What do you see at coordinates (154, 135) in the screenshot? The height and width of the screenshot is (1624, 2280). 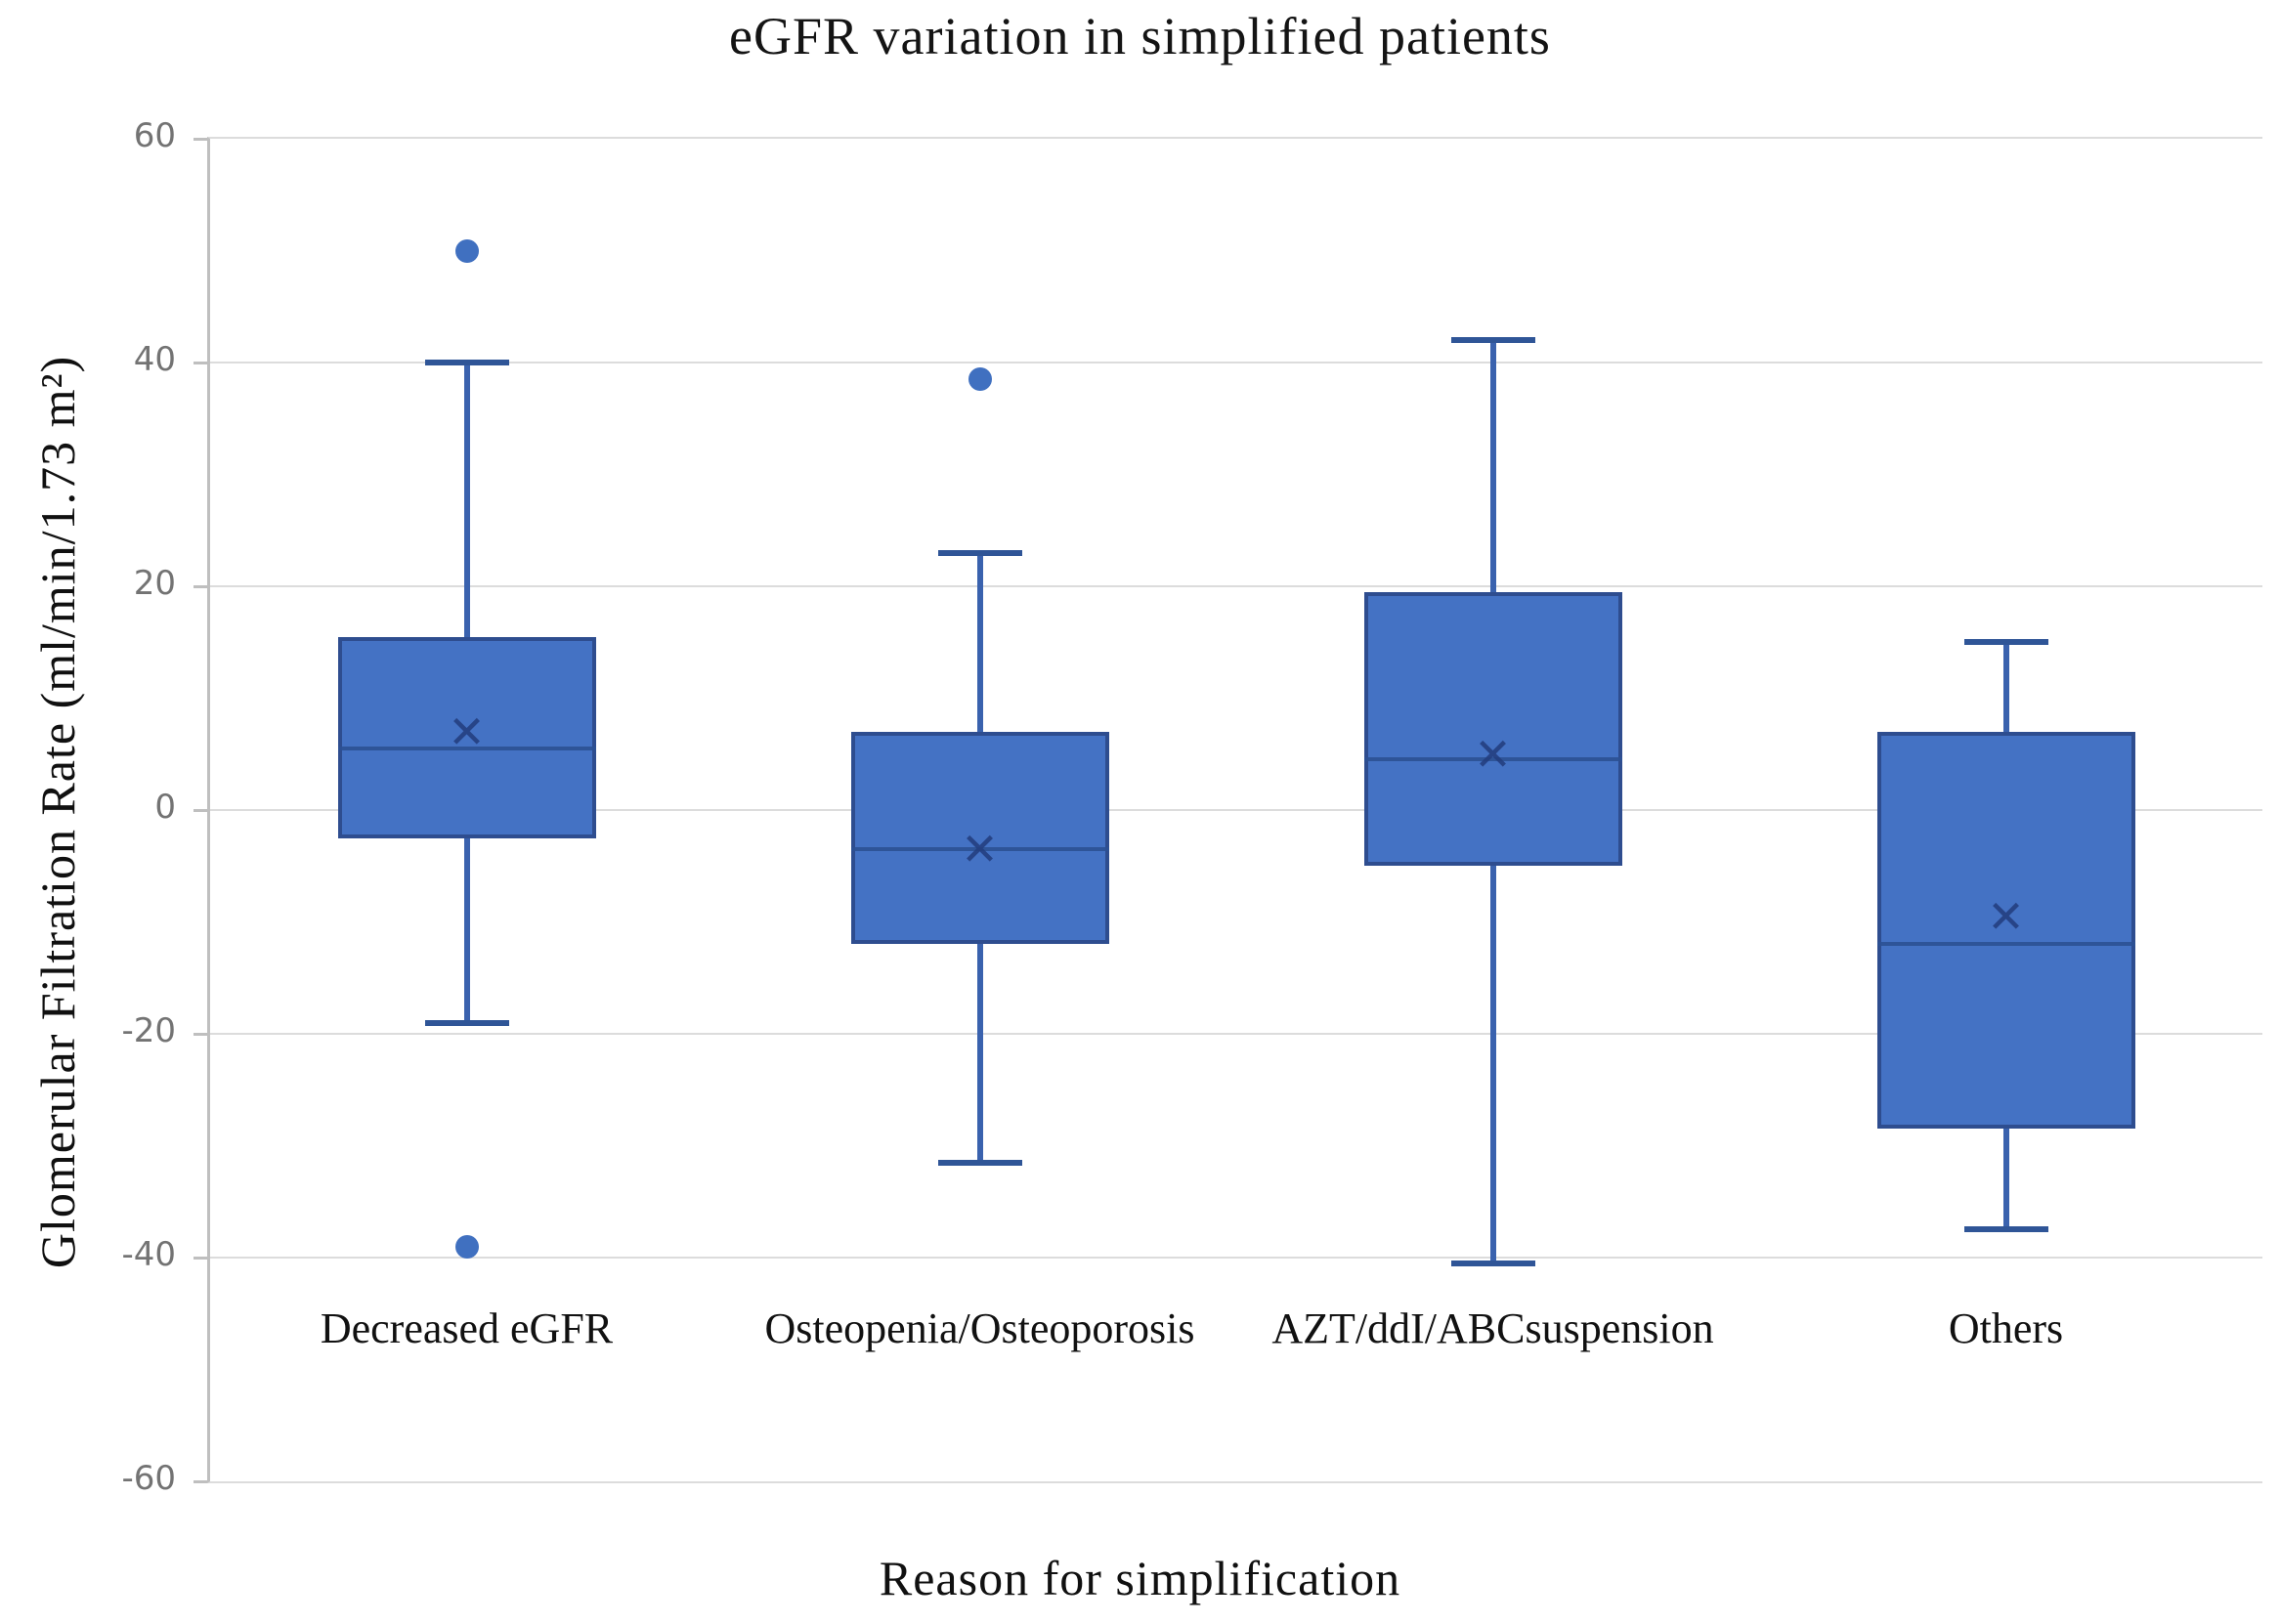 I see `y-tick-label: 60` at bounding box center [154, 135].